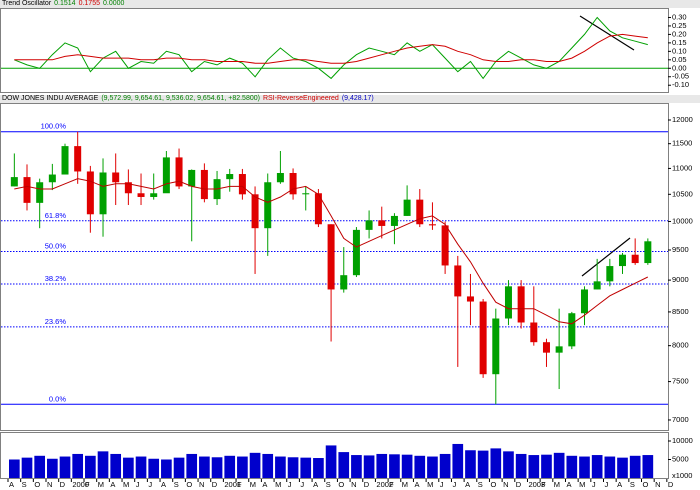 This screenshot has width=700, height=490. What do you see at coordinates (232, 484) in the screenshot?
I see `x-tick-label: 2001` at bounding box center [232, 484].